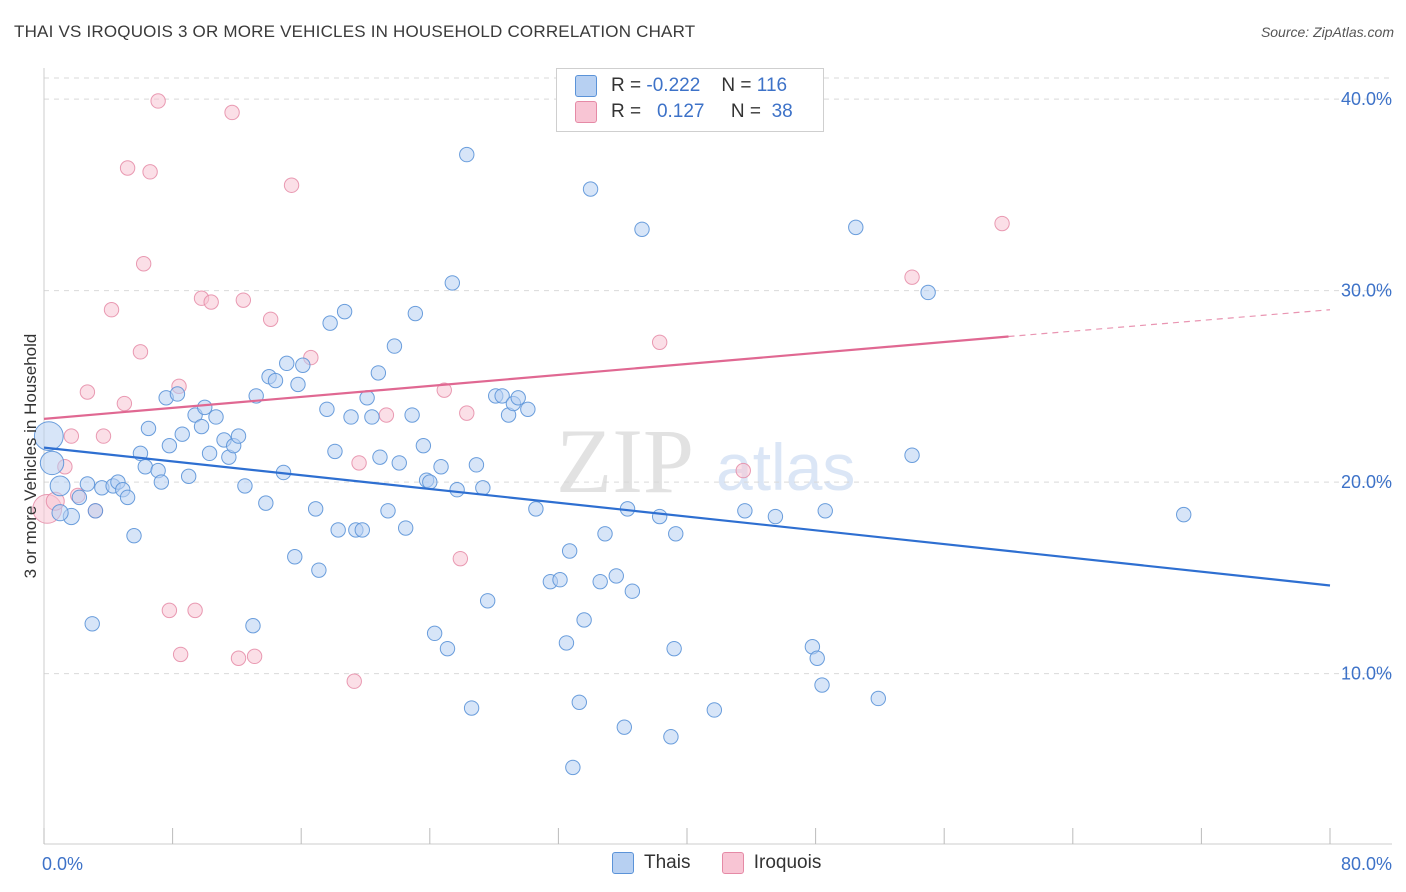 The height and width of the screenshot is (892, 1406). Describe the element at coordinates (586, 112) in the screenshot. I see `iroquois-swatch-icon` at that location.